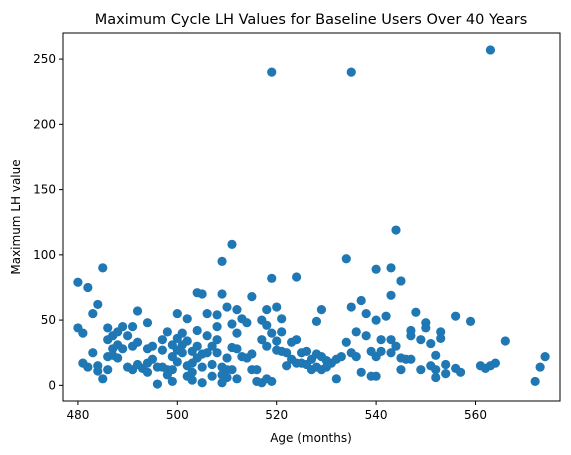 Image resolution: width=571 pixels, height=455 pixels. I want to click on x-tick-label: 480, so click(77, 415).